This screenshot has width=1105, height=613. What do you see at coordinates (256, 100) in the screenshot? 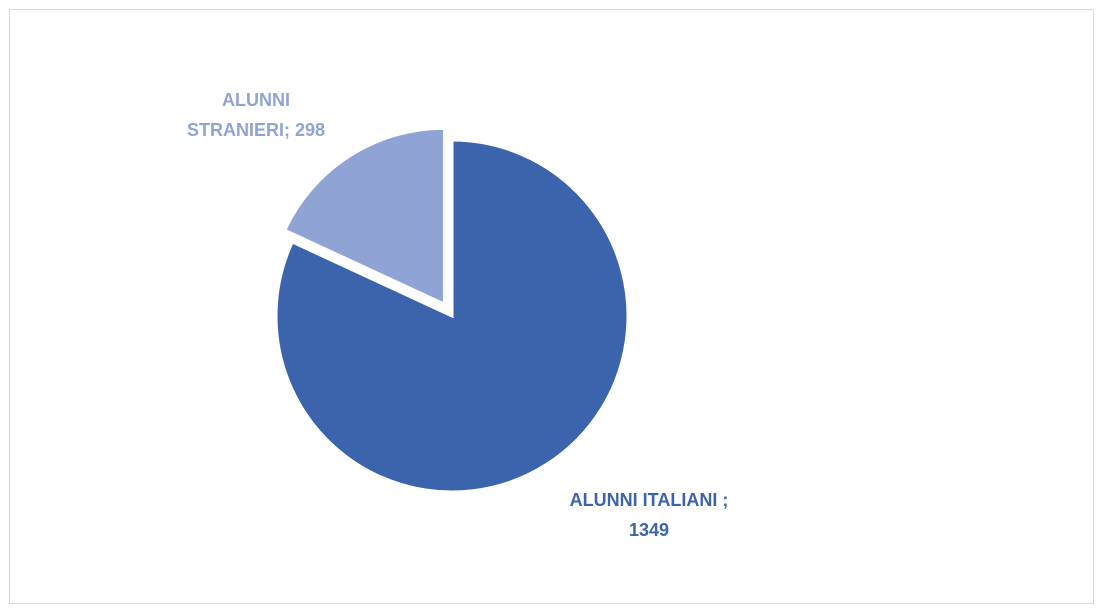
I see `data-label-line: ALUNNI` at bounding box center [256, 100].